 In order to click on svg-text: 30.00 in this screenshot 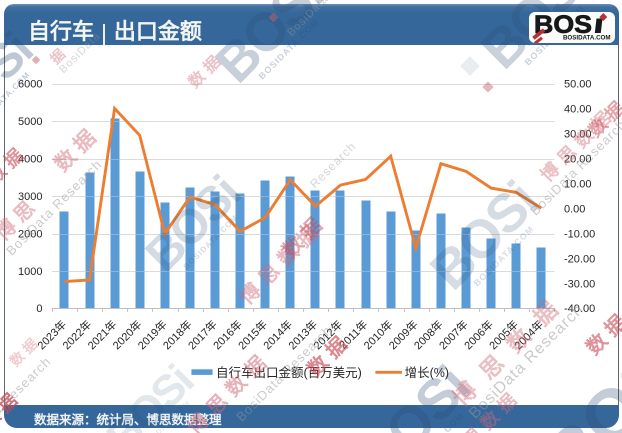, I will do `click(578, 135)`.